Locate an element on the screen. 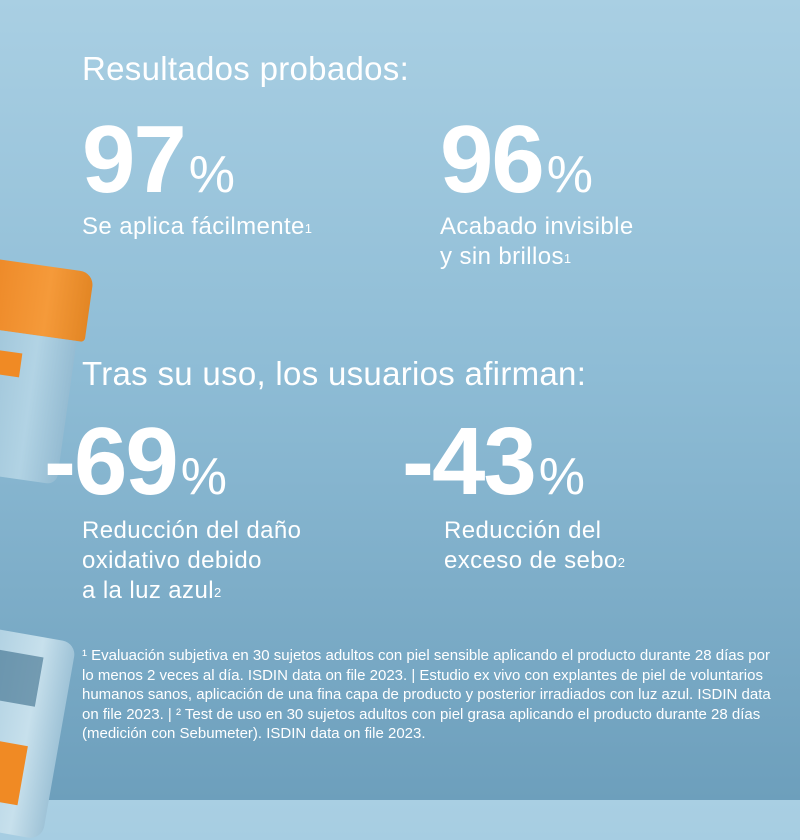 The image size is (800, 840). stat-97: 97% Se aplica fácilmente1 is located at coordinates (197, 177).